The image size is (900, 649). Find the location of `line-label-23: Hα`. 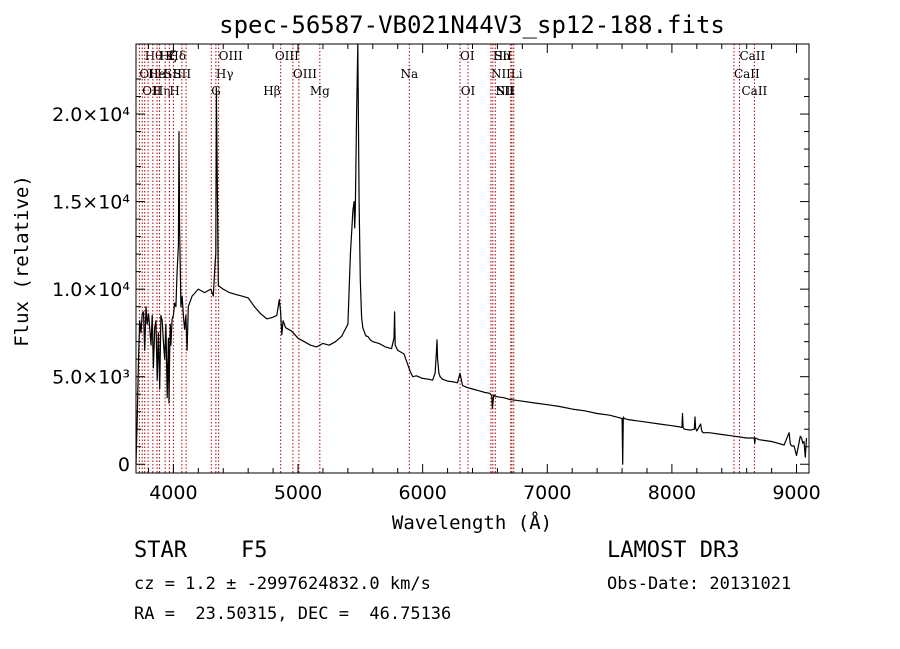

line-label-23: Hα is located at coordinates (502, 56).